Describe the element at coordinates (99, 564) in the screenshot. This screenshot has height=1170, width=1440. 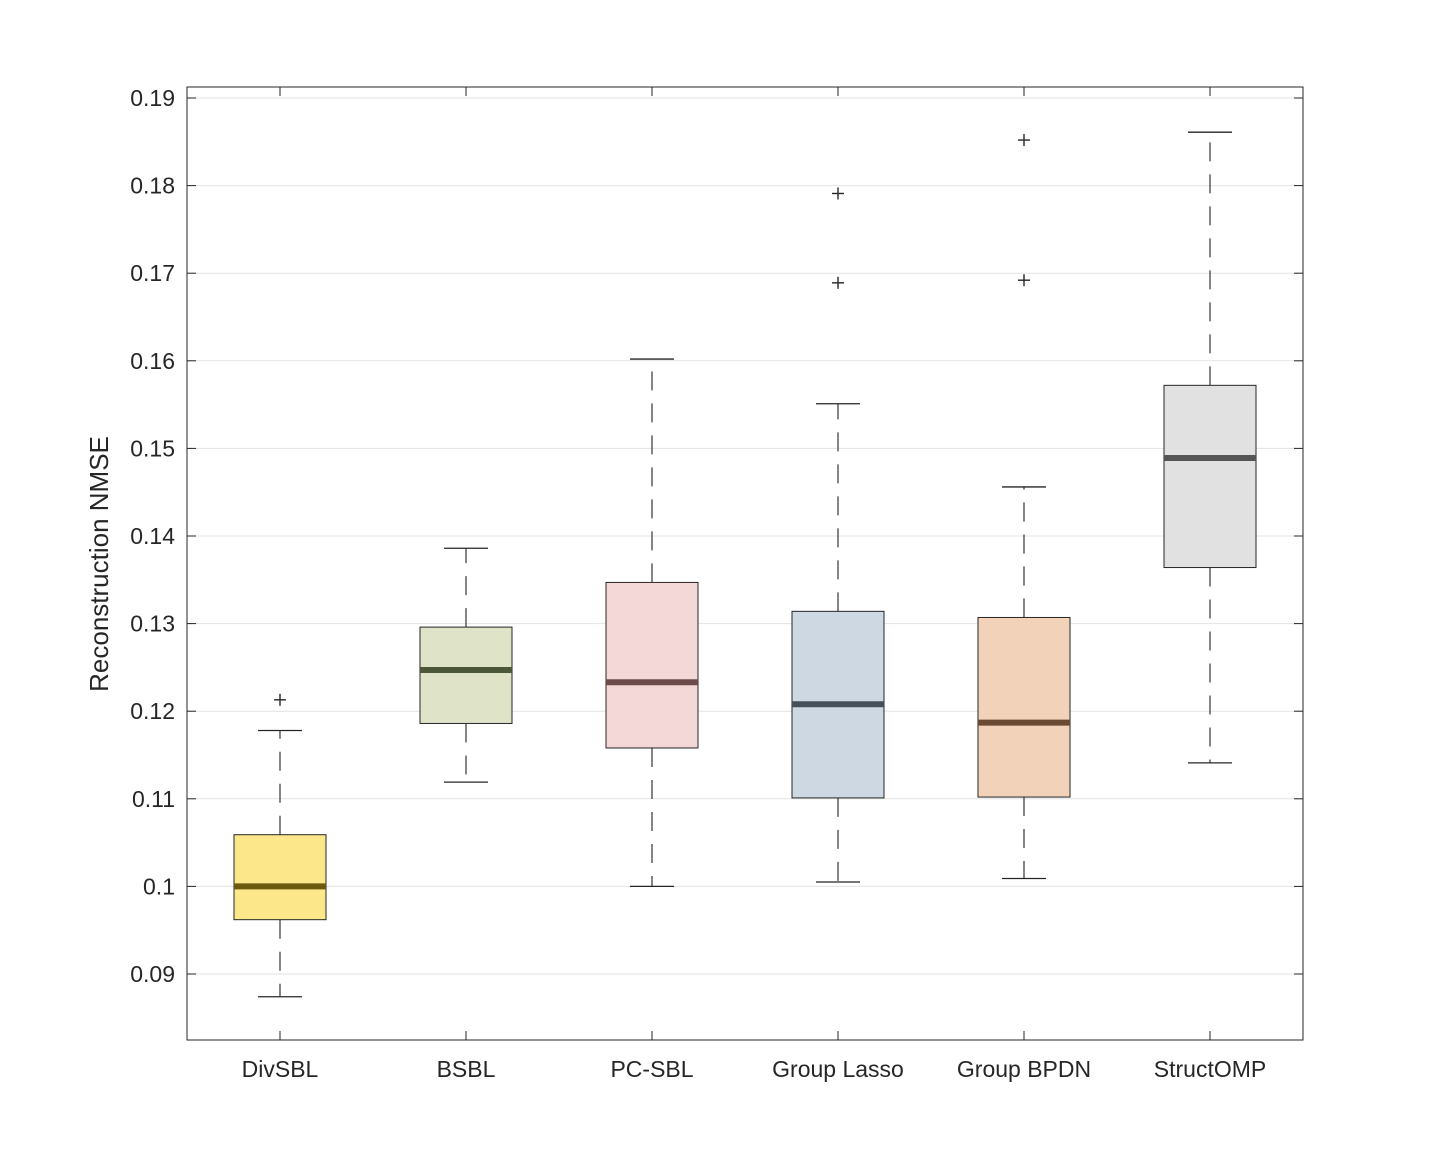
I see `y-axis-label: Reconstruction NMSE` at that location.